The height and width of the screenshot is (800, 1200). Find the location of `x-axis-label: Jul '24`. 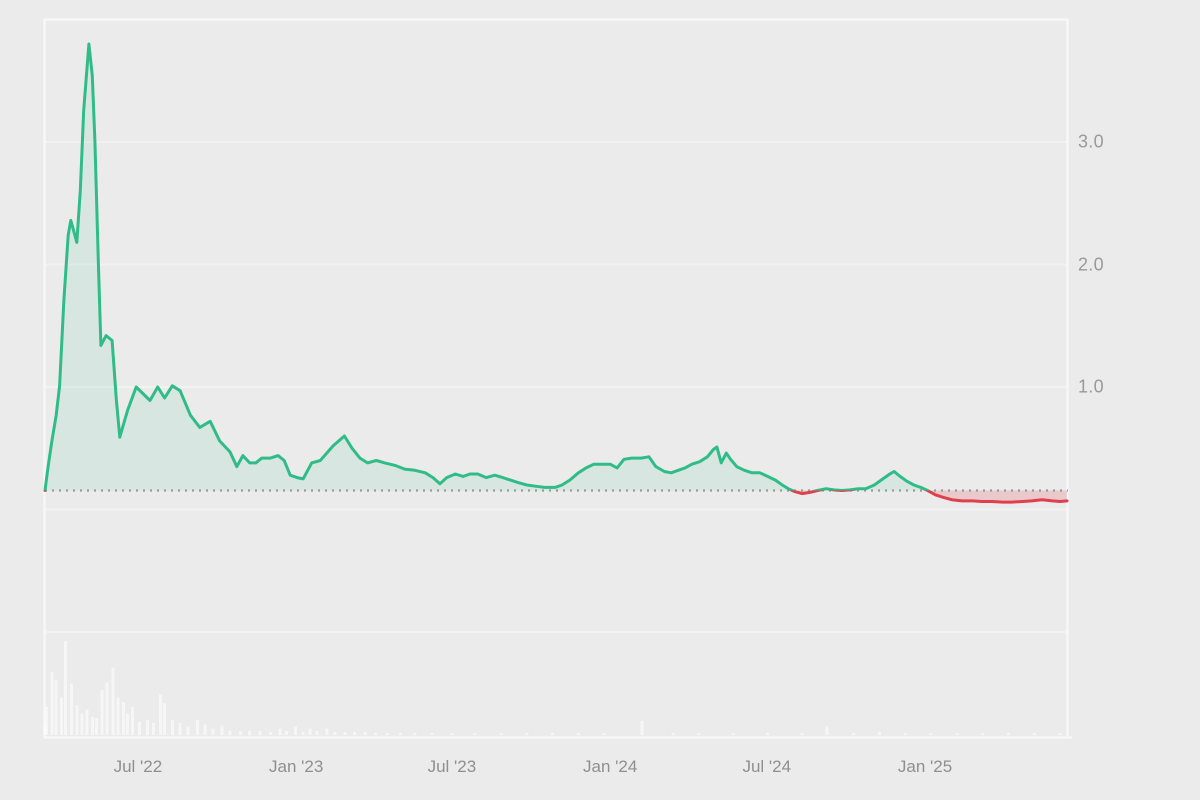

x-axis-label: Jul '24 is located at coordinates (767, 766).